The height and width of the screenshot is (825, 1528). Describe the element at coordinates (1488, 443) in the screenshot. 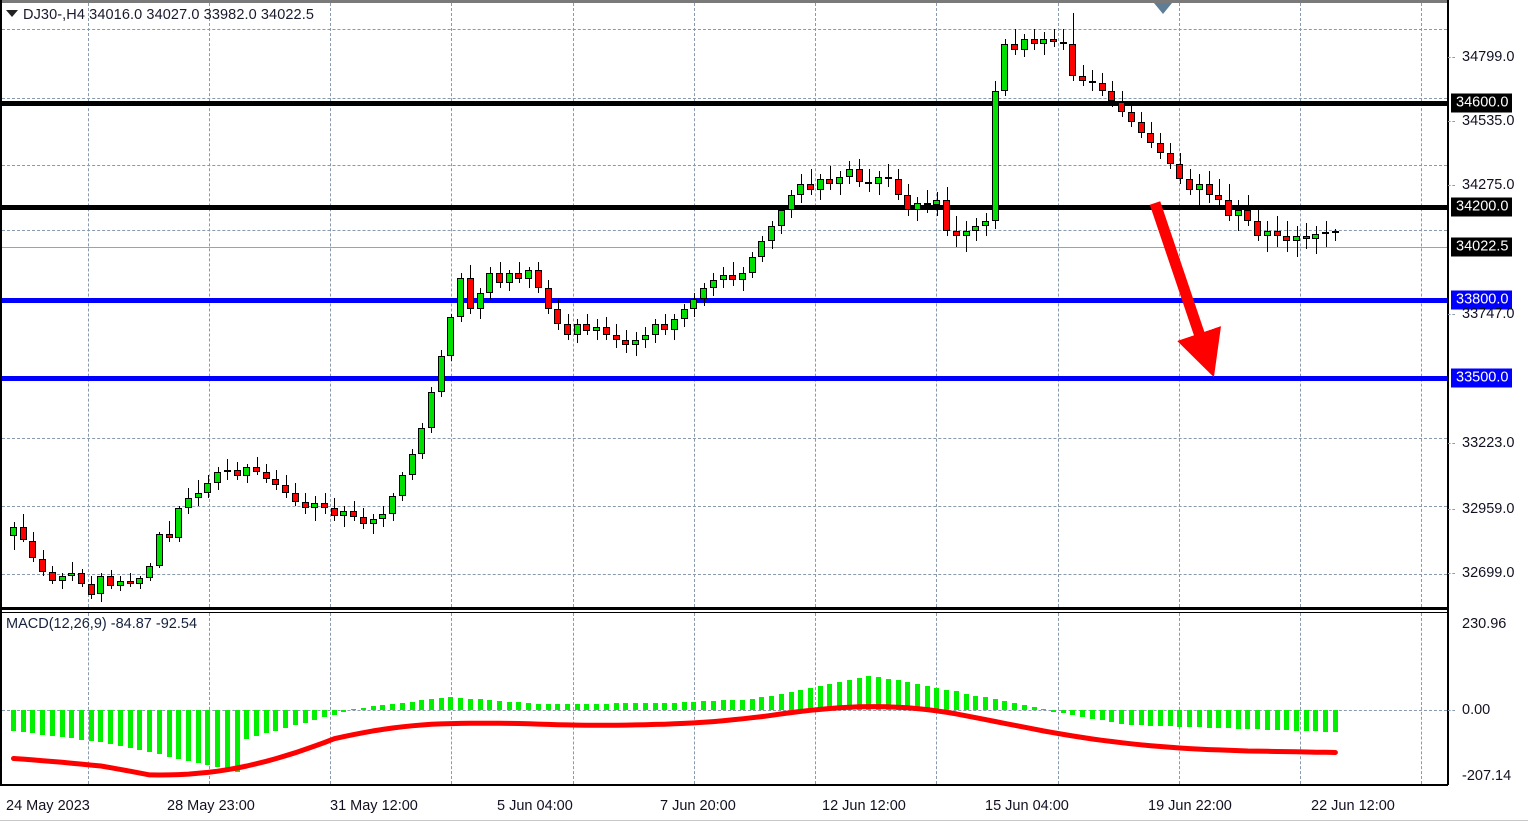

I see `price-axis-label: 33223.0` at that location.